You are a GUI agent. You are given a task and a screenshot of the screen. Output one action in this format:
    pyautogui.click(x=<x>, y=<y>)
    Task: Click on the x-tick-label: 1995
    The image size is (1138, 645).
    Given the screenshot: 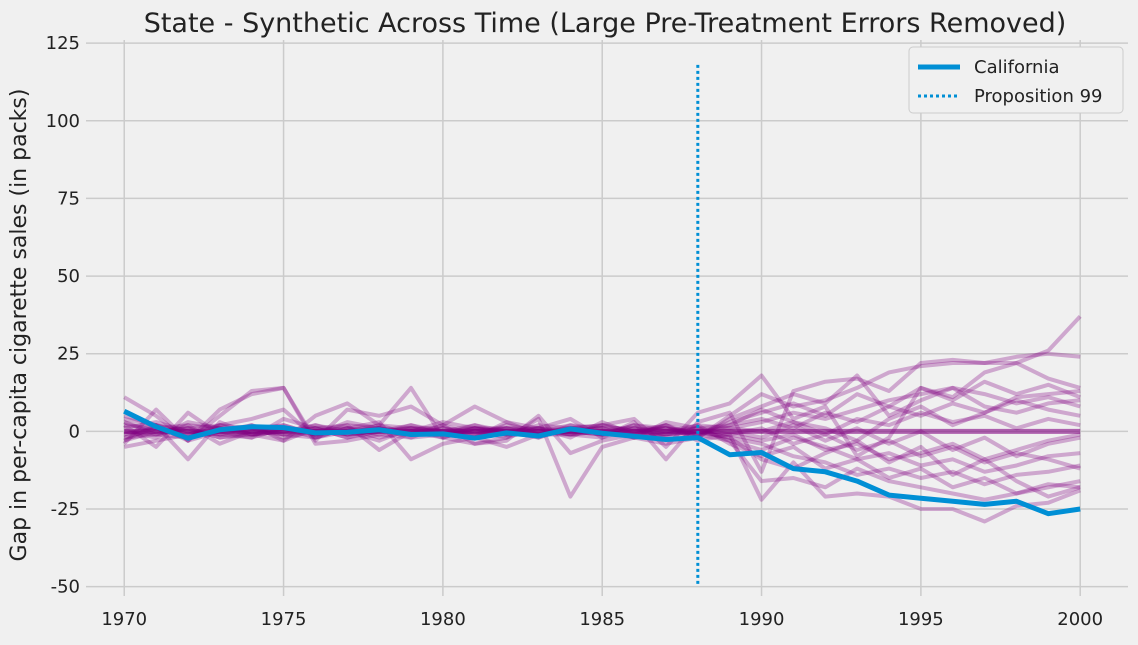 What is the action you would take?
    pyautogui.click(x=921, y=619)
    